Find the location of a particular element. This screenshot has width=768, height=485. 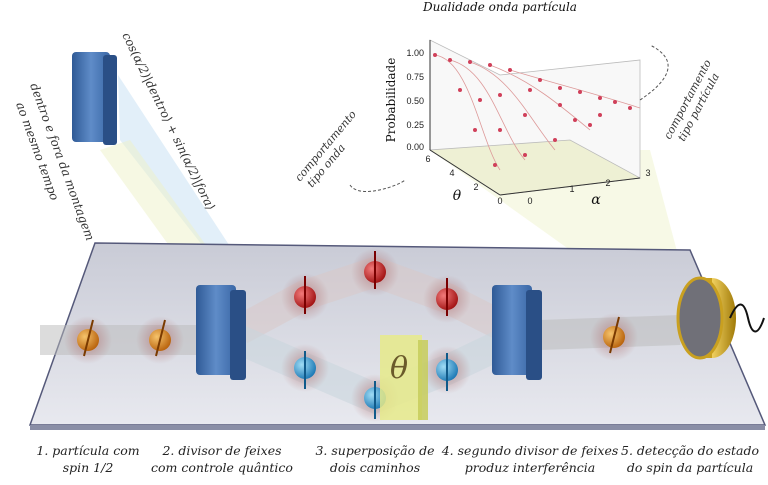

inset-plot is located at coordinates (535, 117).